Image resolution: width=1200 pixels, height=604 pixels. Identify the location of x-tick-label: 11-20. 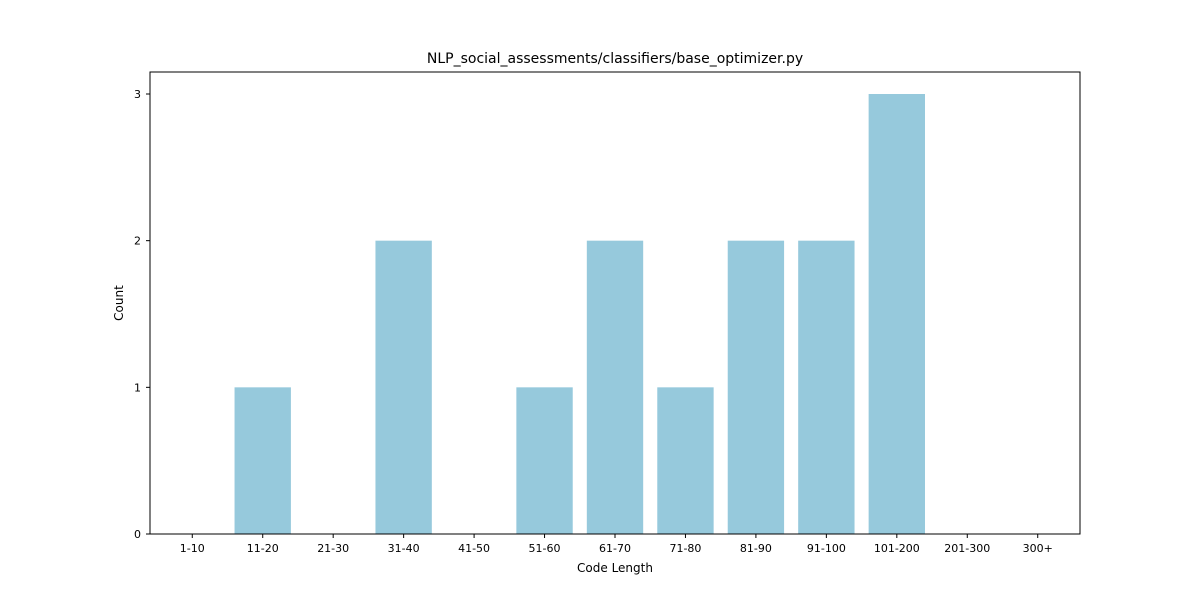
(263, 548).